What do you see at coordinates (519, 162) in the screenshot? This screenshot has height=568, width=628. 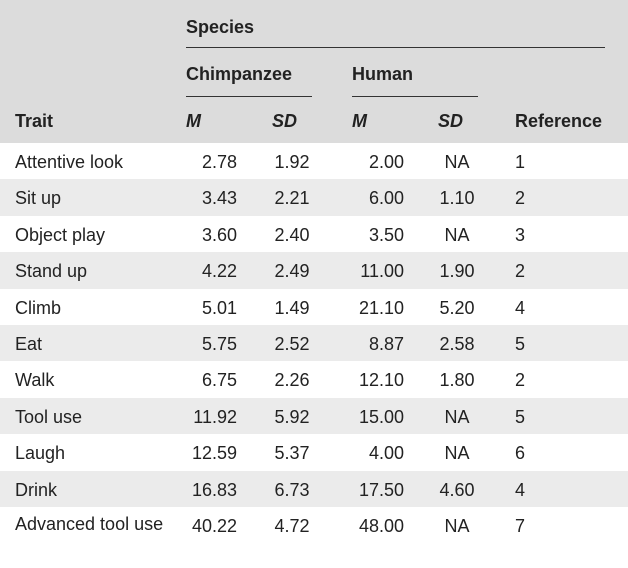 I see `value-cell: 1` at bounding box center [519, 162].